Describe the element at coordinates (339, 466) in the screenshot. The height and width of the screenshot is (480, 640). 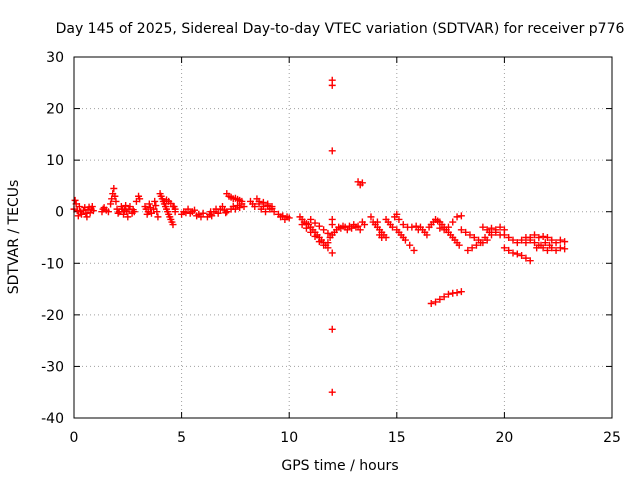
I see `x-axis-label: GPS time / hours` at that location.